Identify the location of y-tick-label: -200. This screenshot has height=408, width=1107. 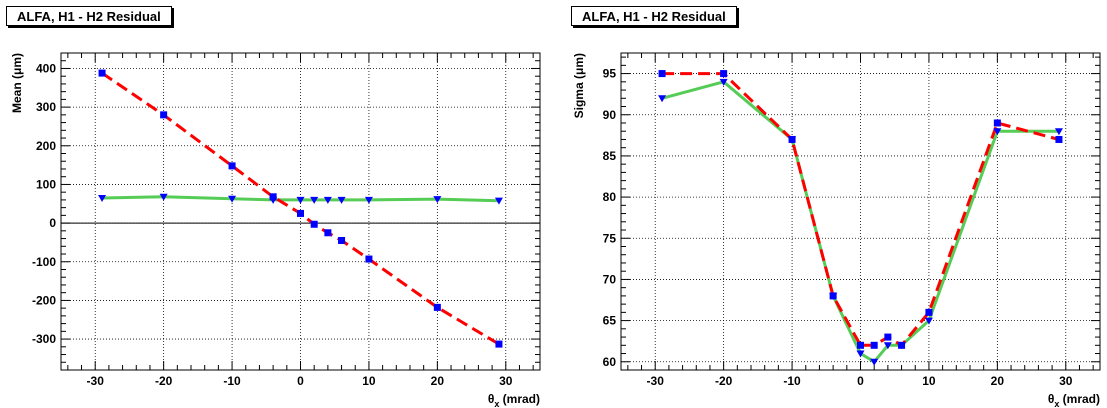
(44, 300).